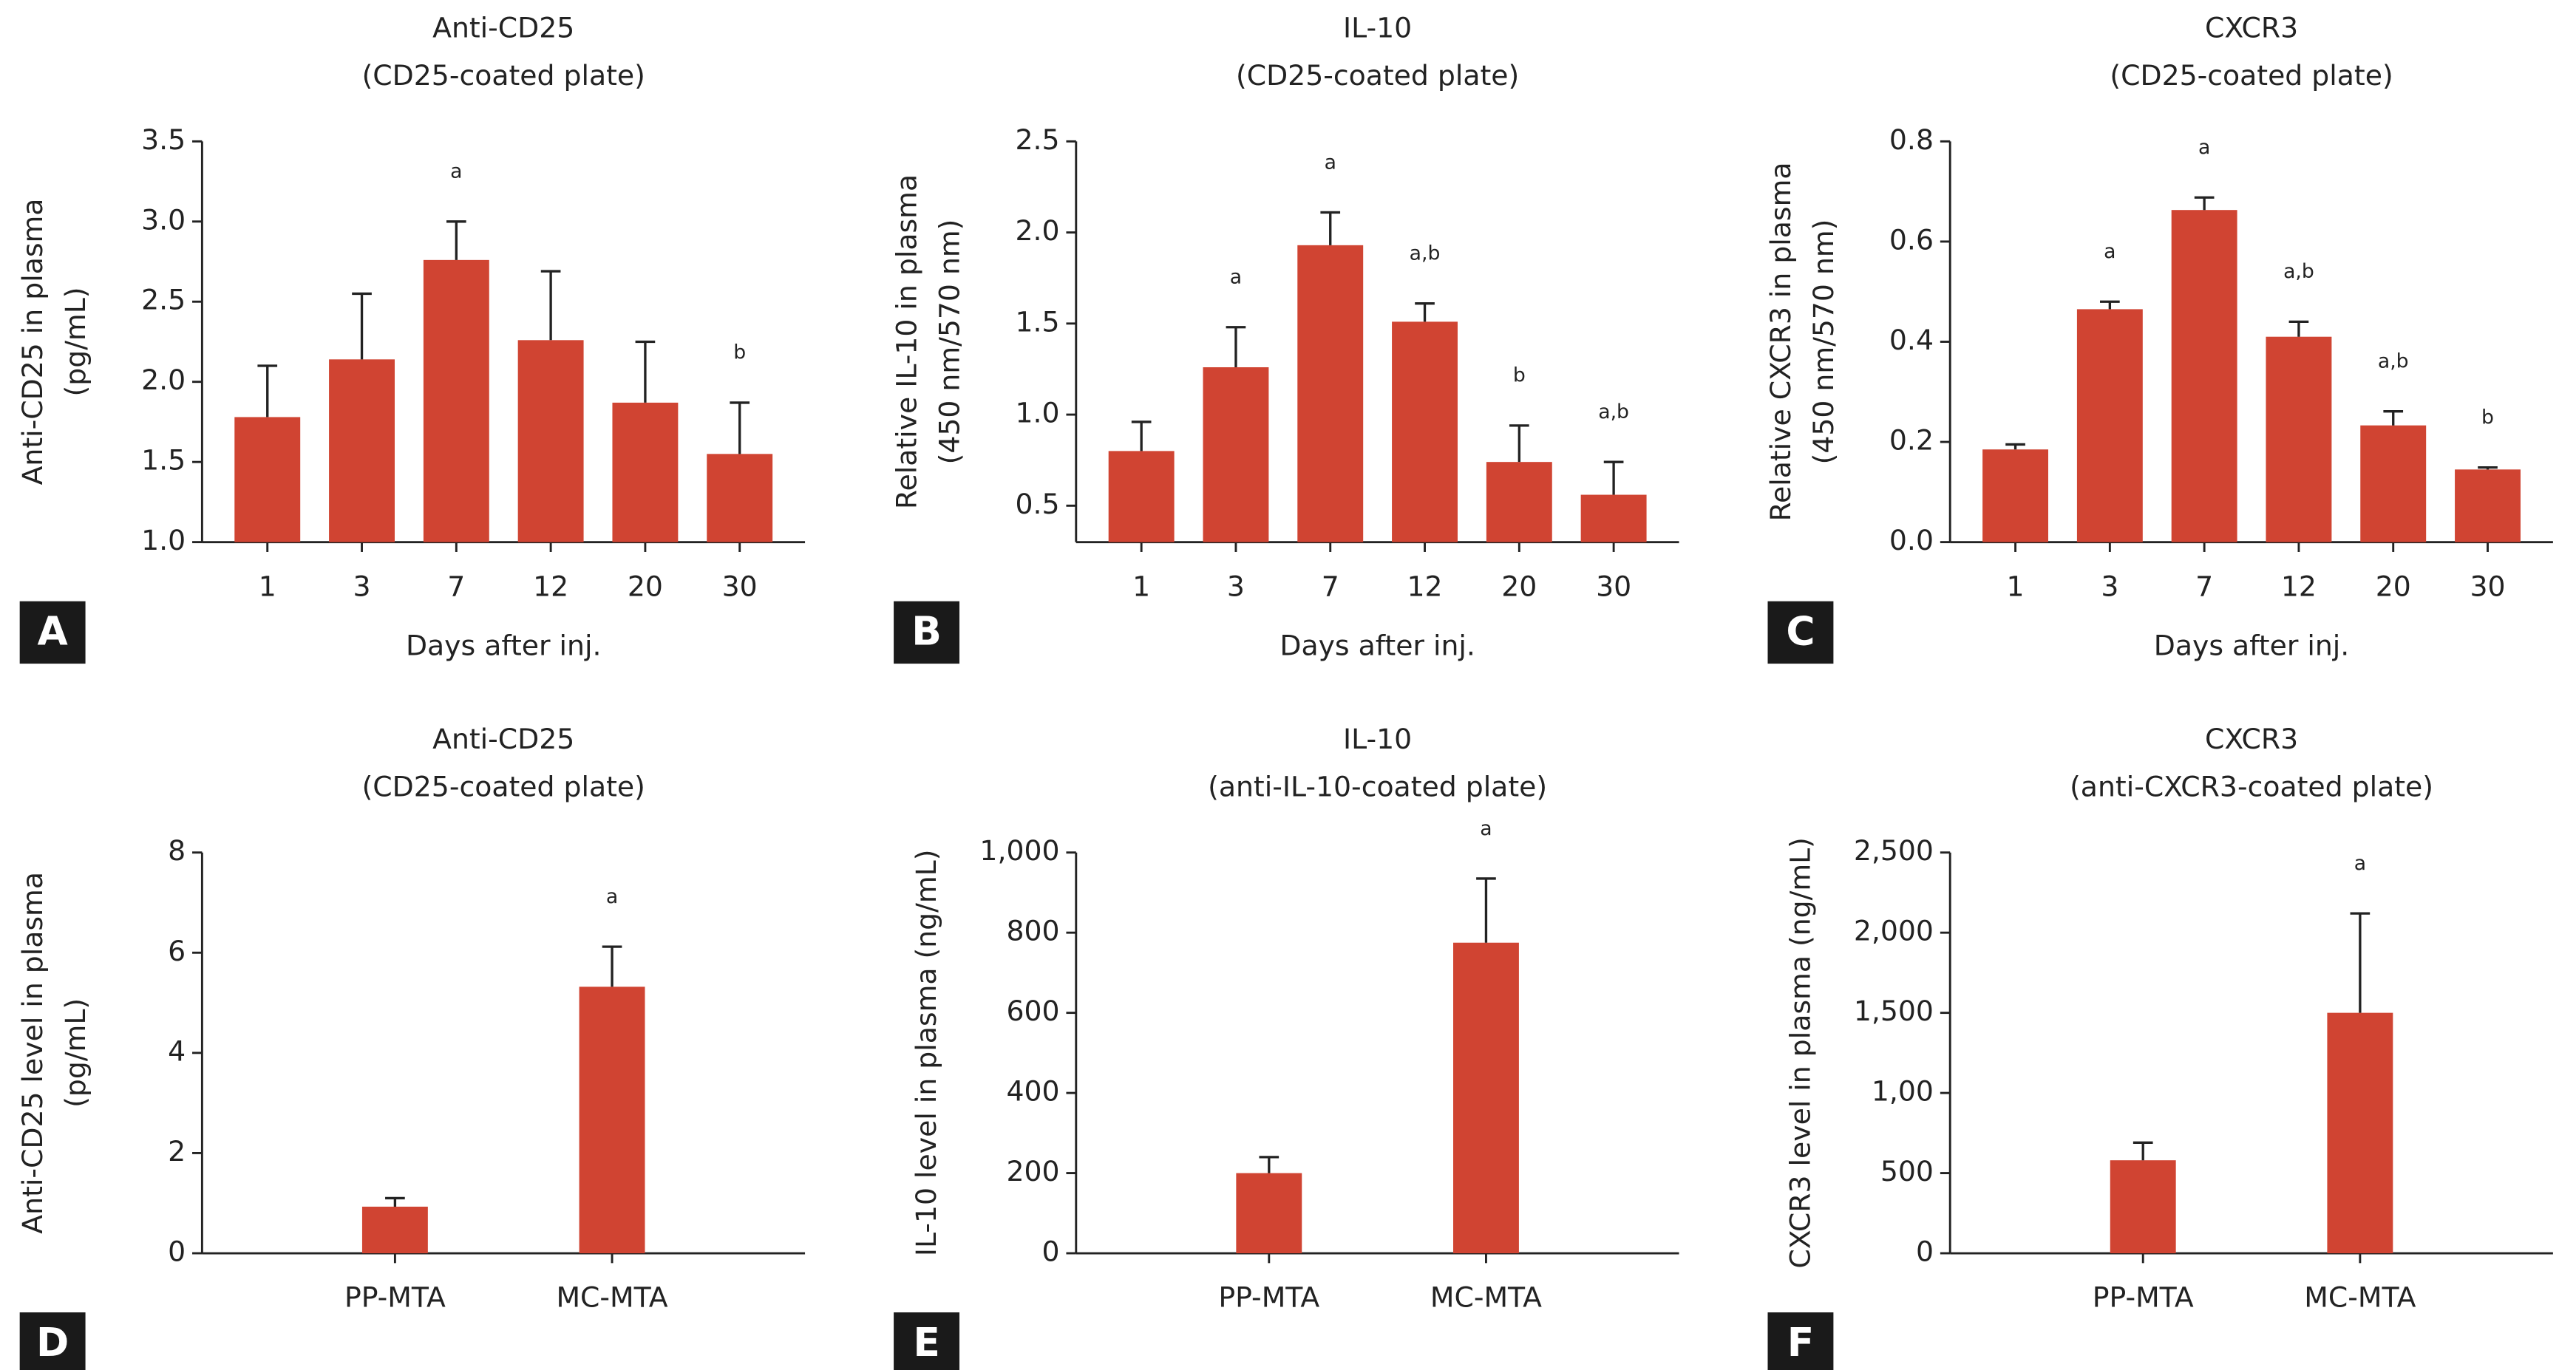 This screenshot has width=2576, height=1370. I want to click on panel-letter: C, so click(1800, 632).